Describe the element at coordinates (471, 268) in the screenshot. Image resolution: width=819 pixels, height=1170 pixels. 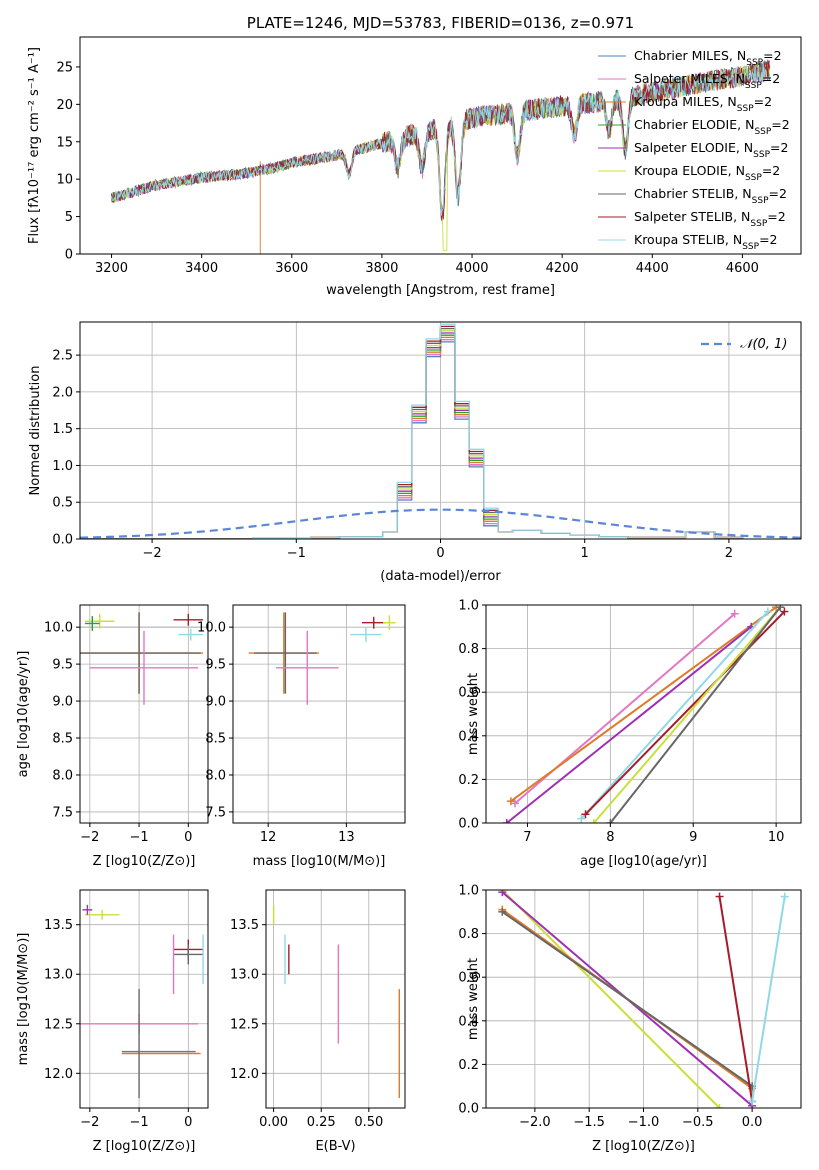
I see `x-tick-label: 4000` at that location.